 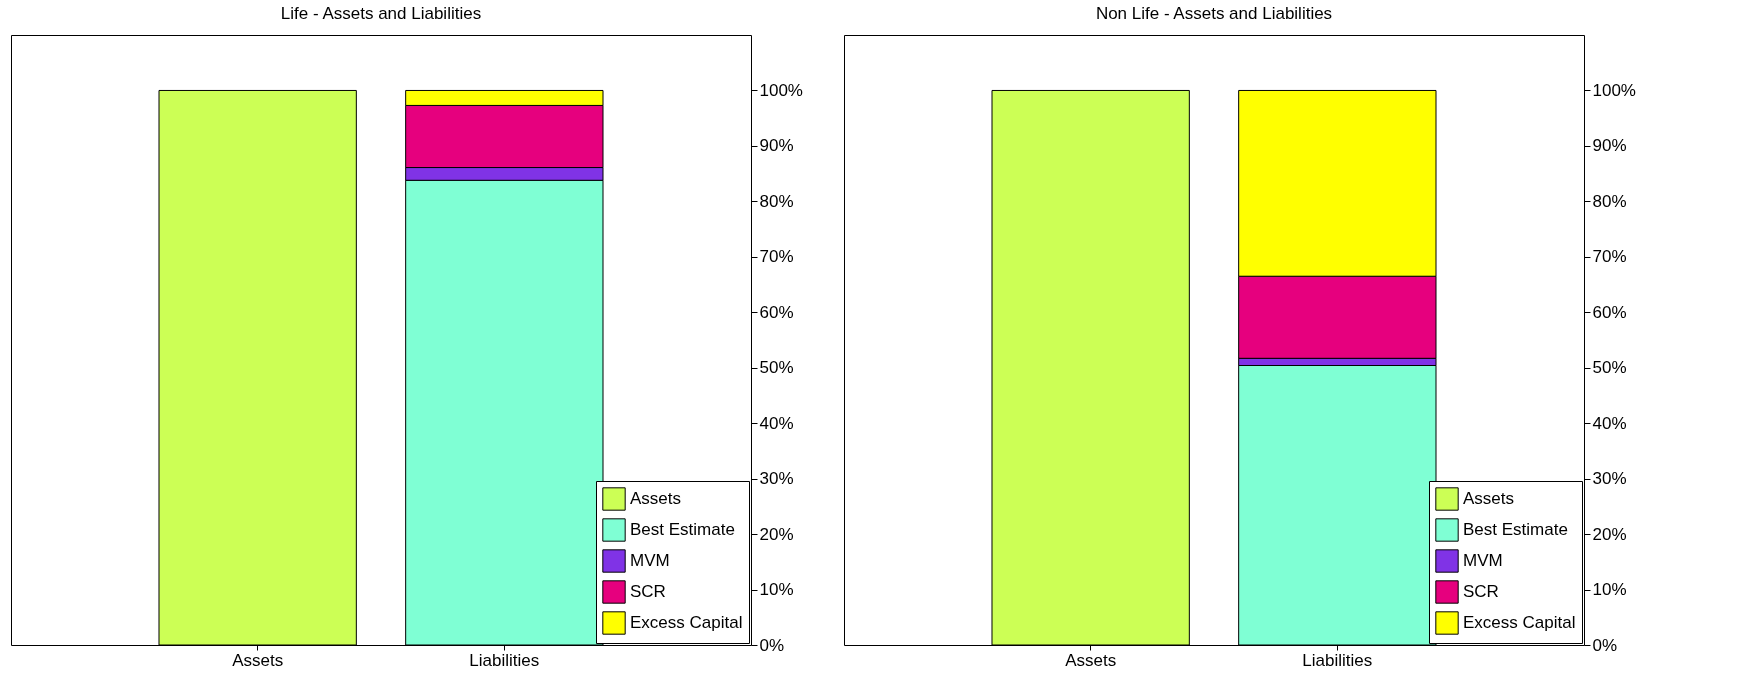 I want to click on chart-title: Life - Assets and Liabilities, so click(x=381, y=13).